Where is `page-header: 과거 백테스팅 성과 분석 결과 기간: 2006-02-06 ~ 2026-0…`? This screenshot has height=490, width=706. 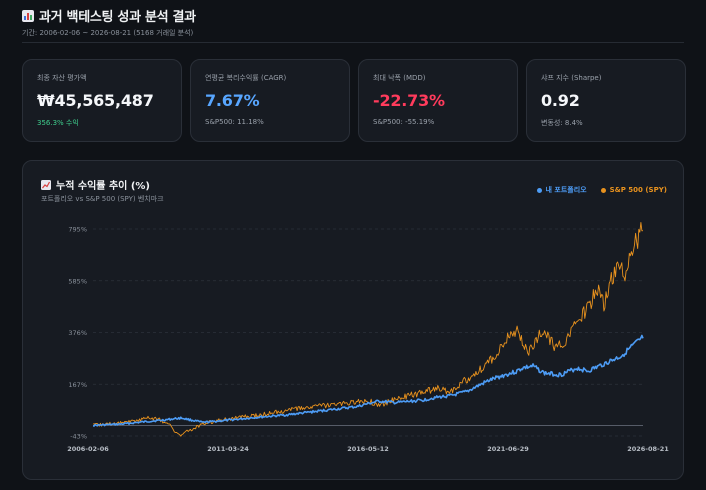 page-header: 과거 백테스팅 성과 분석 결과 기간: 2006-02-06 ~ 2026-0… is located at coordinates (109, 22).